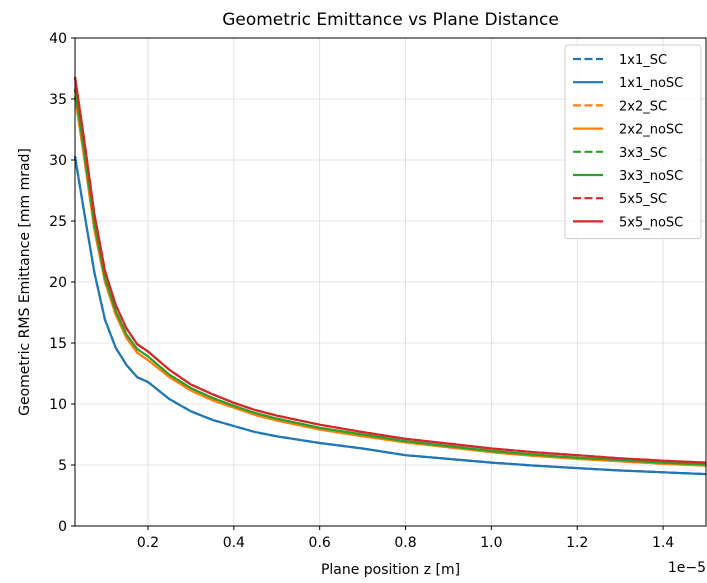  I want to click on legend-box, so click(633, 142).